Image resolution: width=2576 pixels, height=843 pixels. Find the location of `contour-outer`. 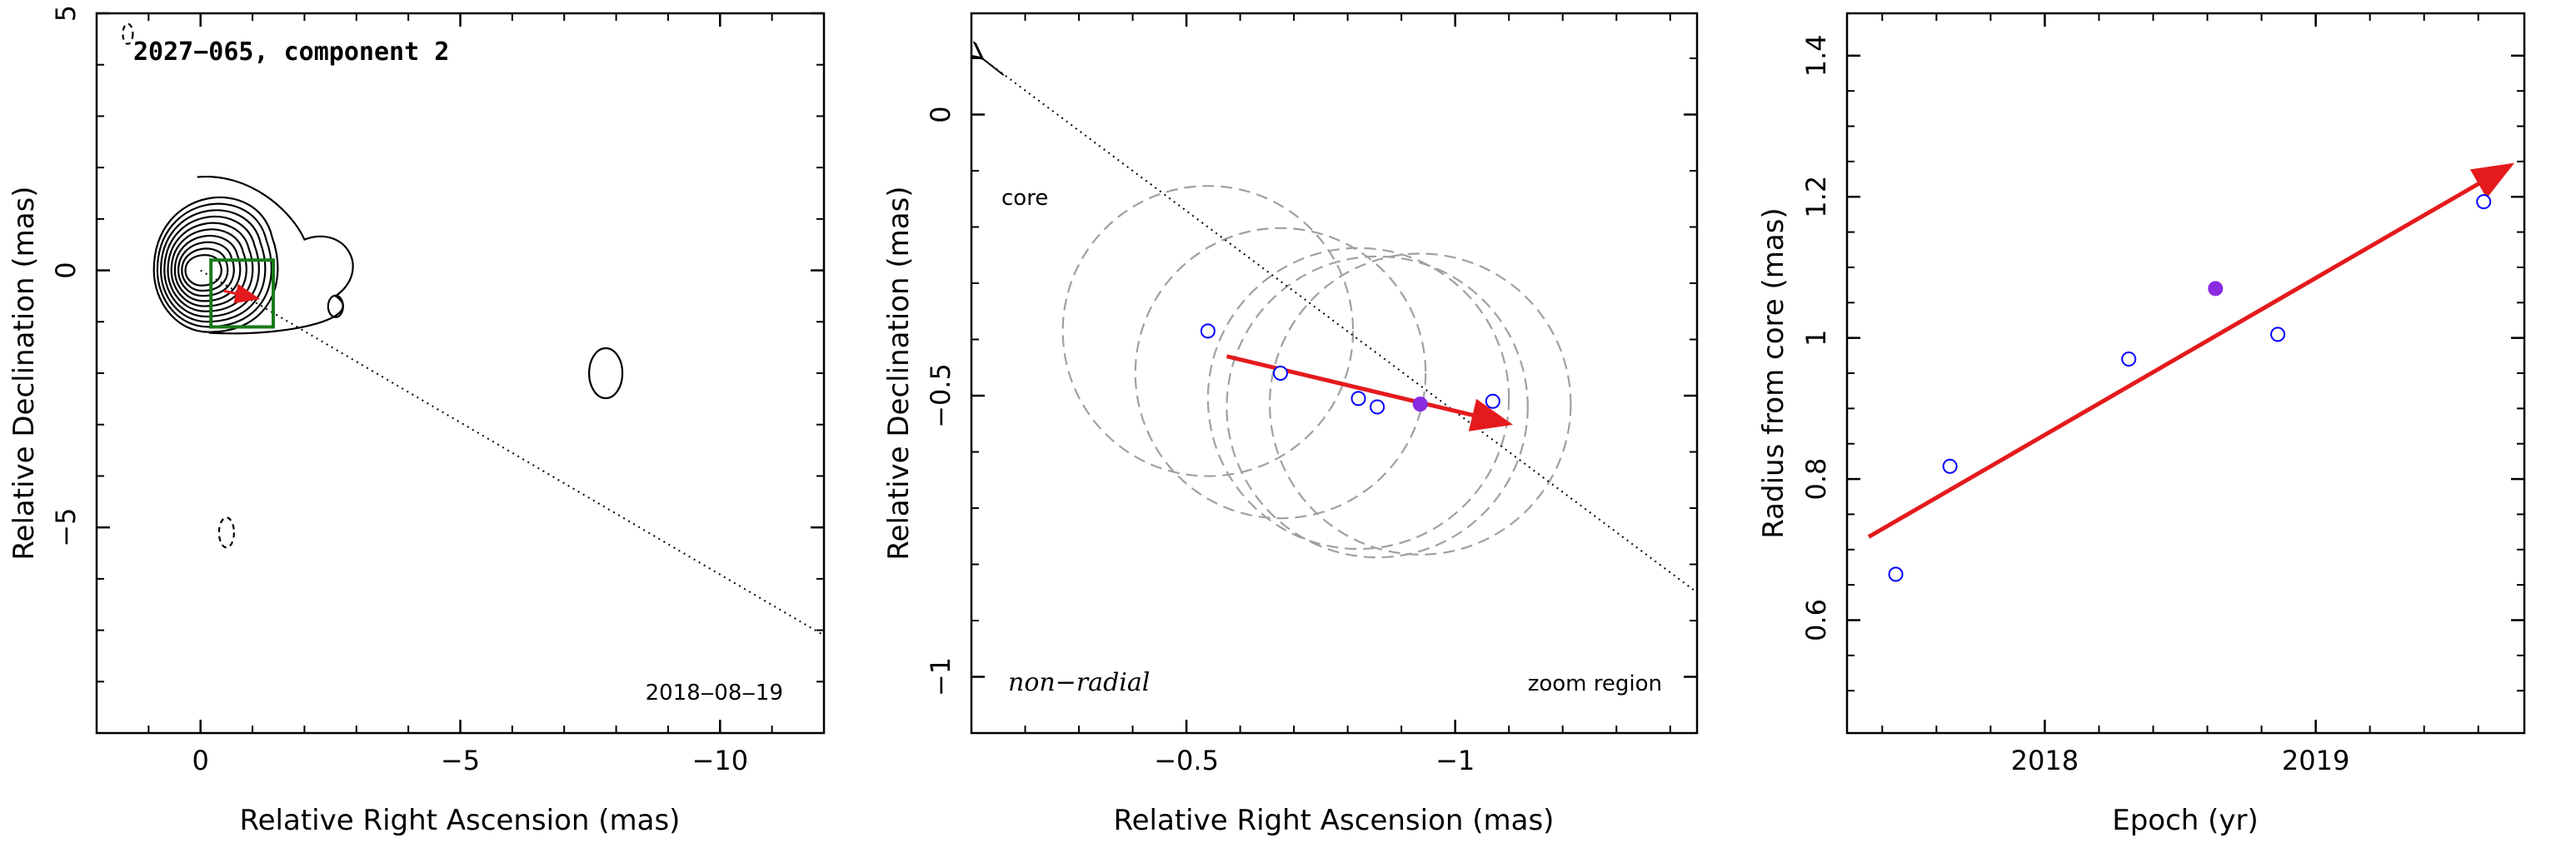

contour-outer is located at coordinates (275, 255).